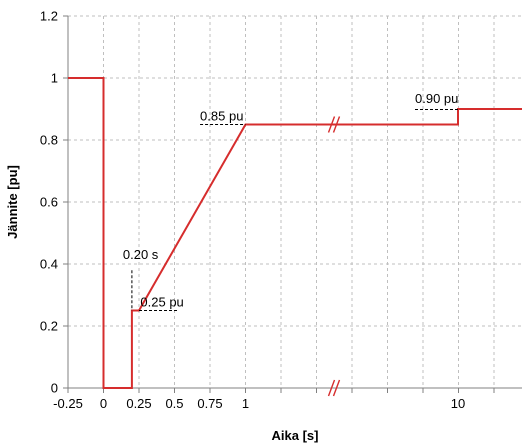 The height and width of the screenshot is (448, 524). Describe the element at coordinates (103, 403) in the screenshot. I see `x-tick-label: 0` at that location.